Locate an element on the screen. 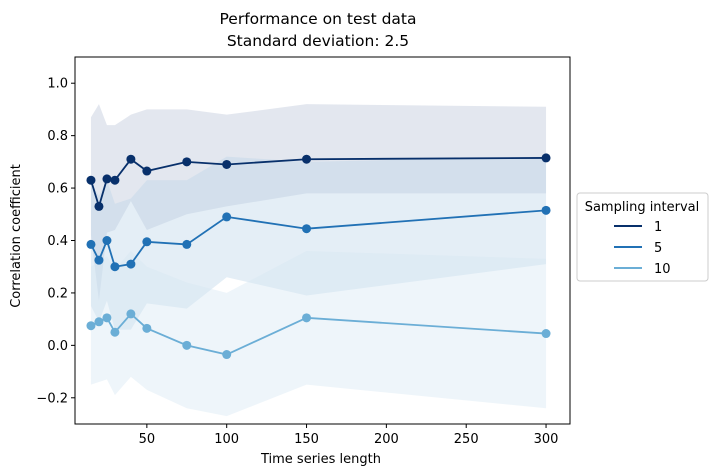  x-axis-ticks: 50 100 150 200 250 300 is located at coordinates (349, 435).